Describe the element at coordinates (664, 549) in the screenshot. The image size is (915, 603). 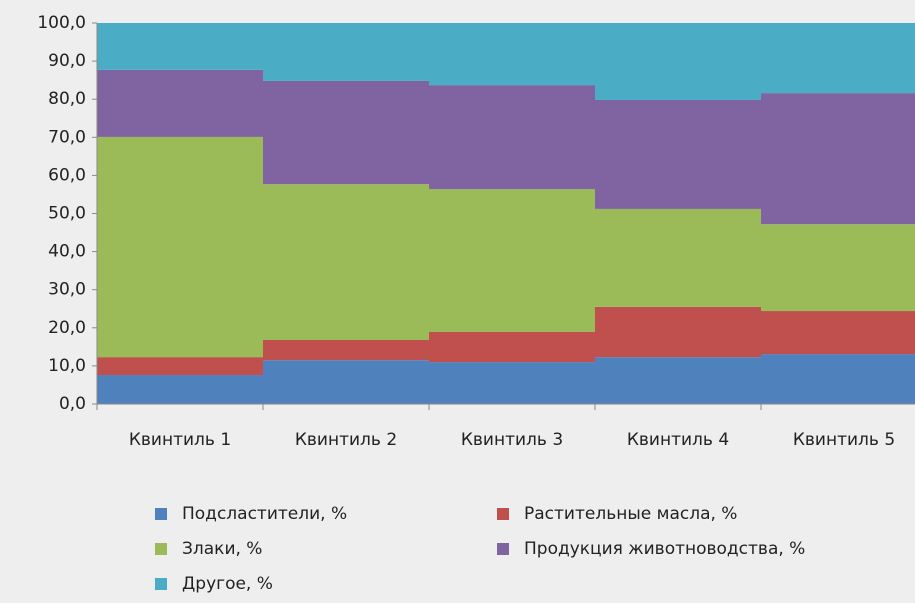
I see `legend-label: Продукция животноводства, %` at that location.